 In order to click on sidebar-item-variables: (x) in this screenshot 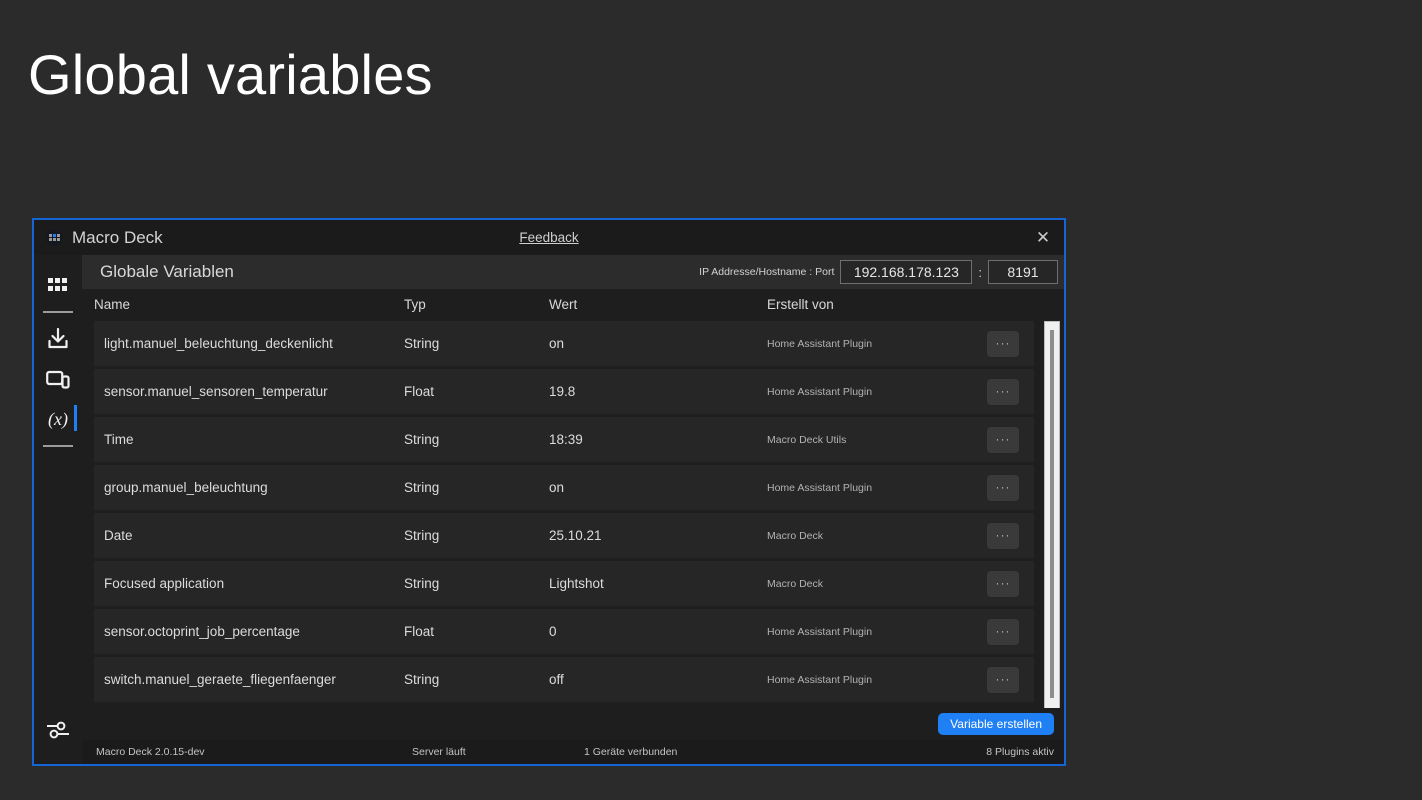, I will do `click(58, 419)`.